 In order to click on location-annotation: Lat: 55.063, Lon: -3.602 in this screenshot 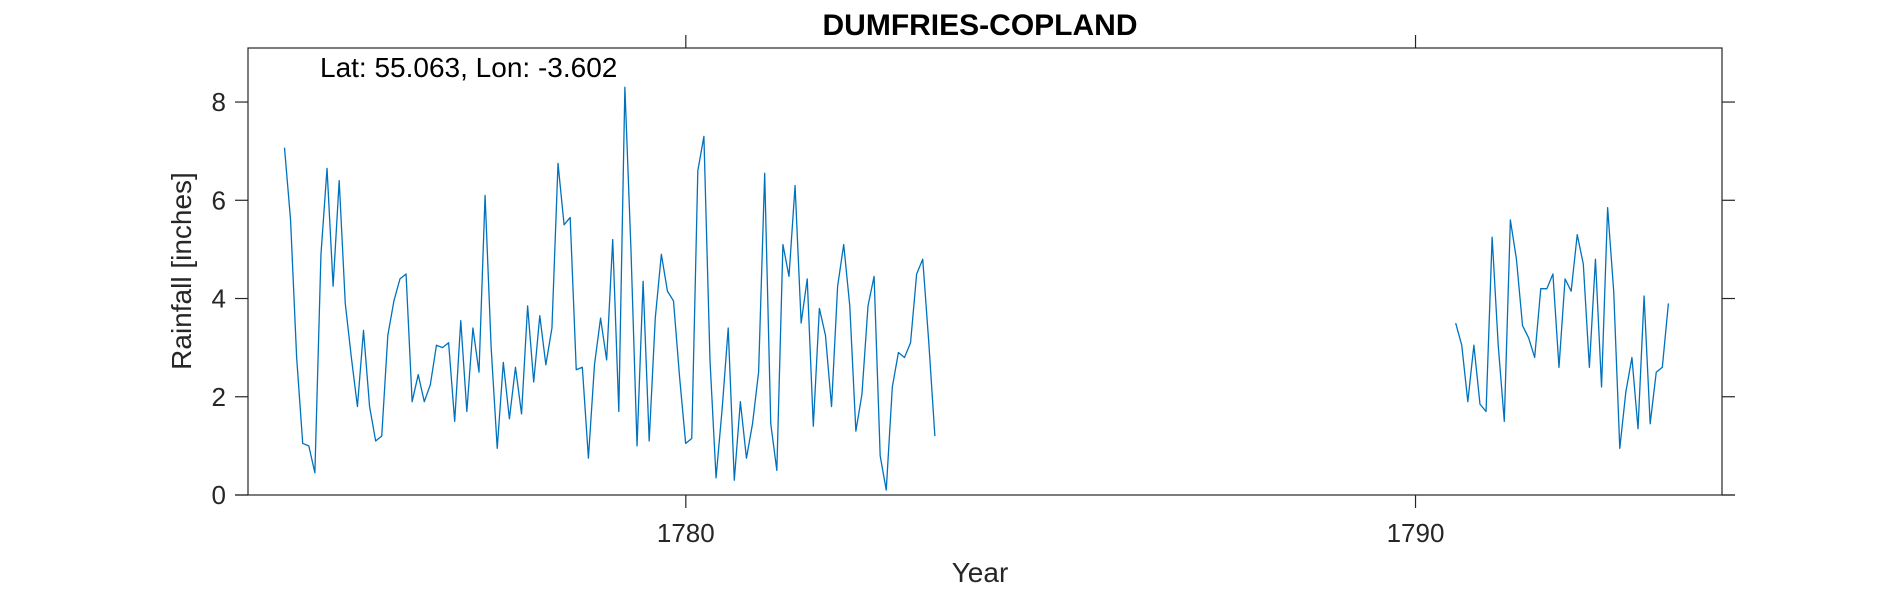, I will do `click(468, 67)`.